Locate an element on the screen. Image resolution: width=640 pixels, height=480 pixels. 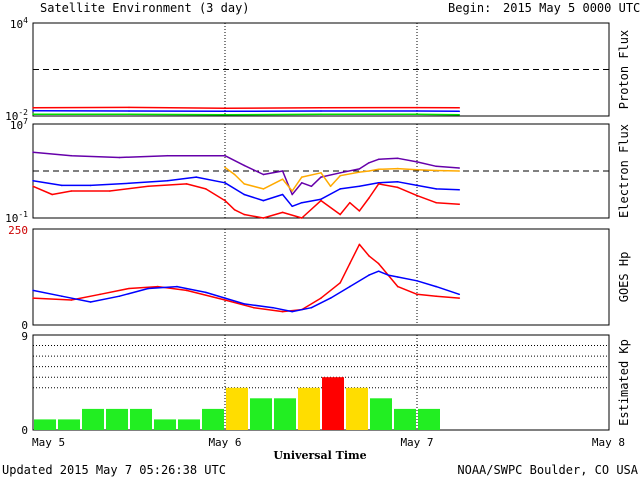
electron-flux-y-tick-label: 10⁷ is located at coordinates (19, 124).